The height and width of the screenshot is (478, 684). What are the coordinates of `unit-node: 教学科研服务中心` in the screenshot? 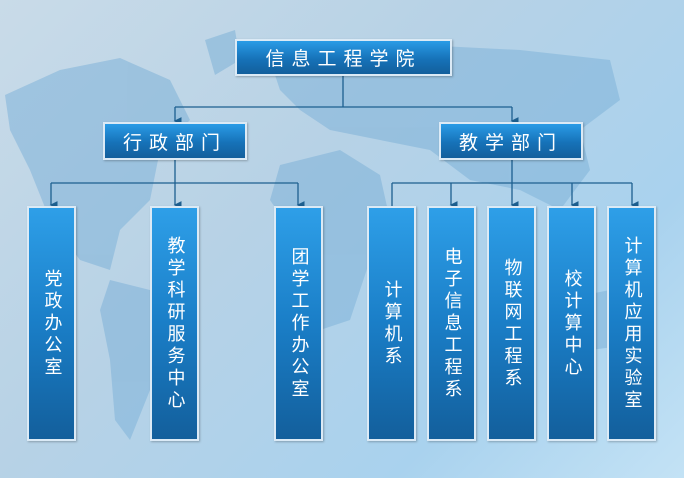 It's located at (174, 323).